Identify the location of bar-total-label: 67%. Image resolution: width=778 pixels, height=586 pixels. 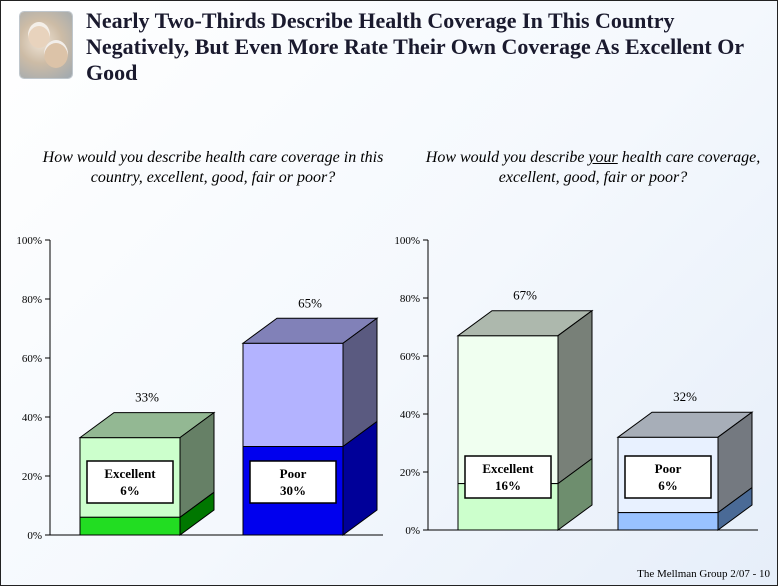
(525, 295).